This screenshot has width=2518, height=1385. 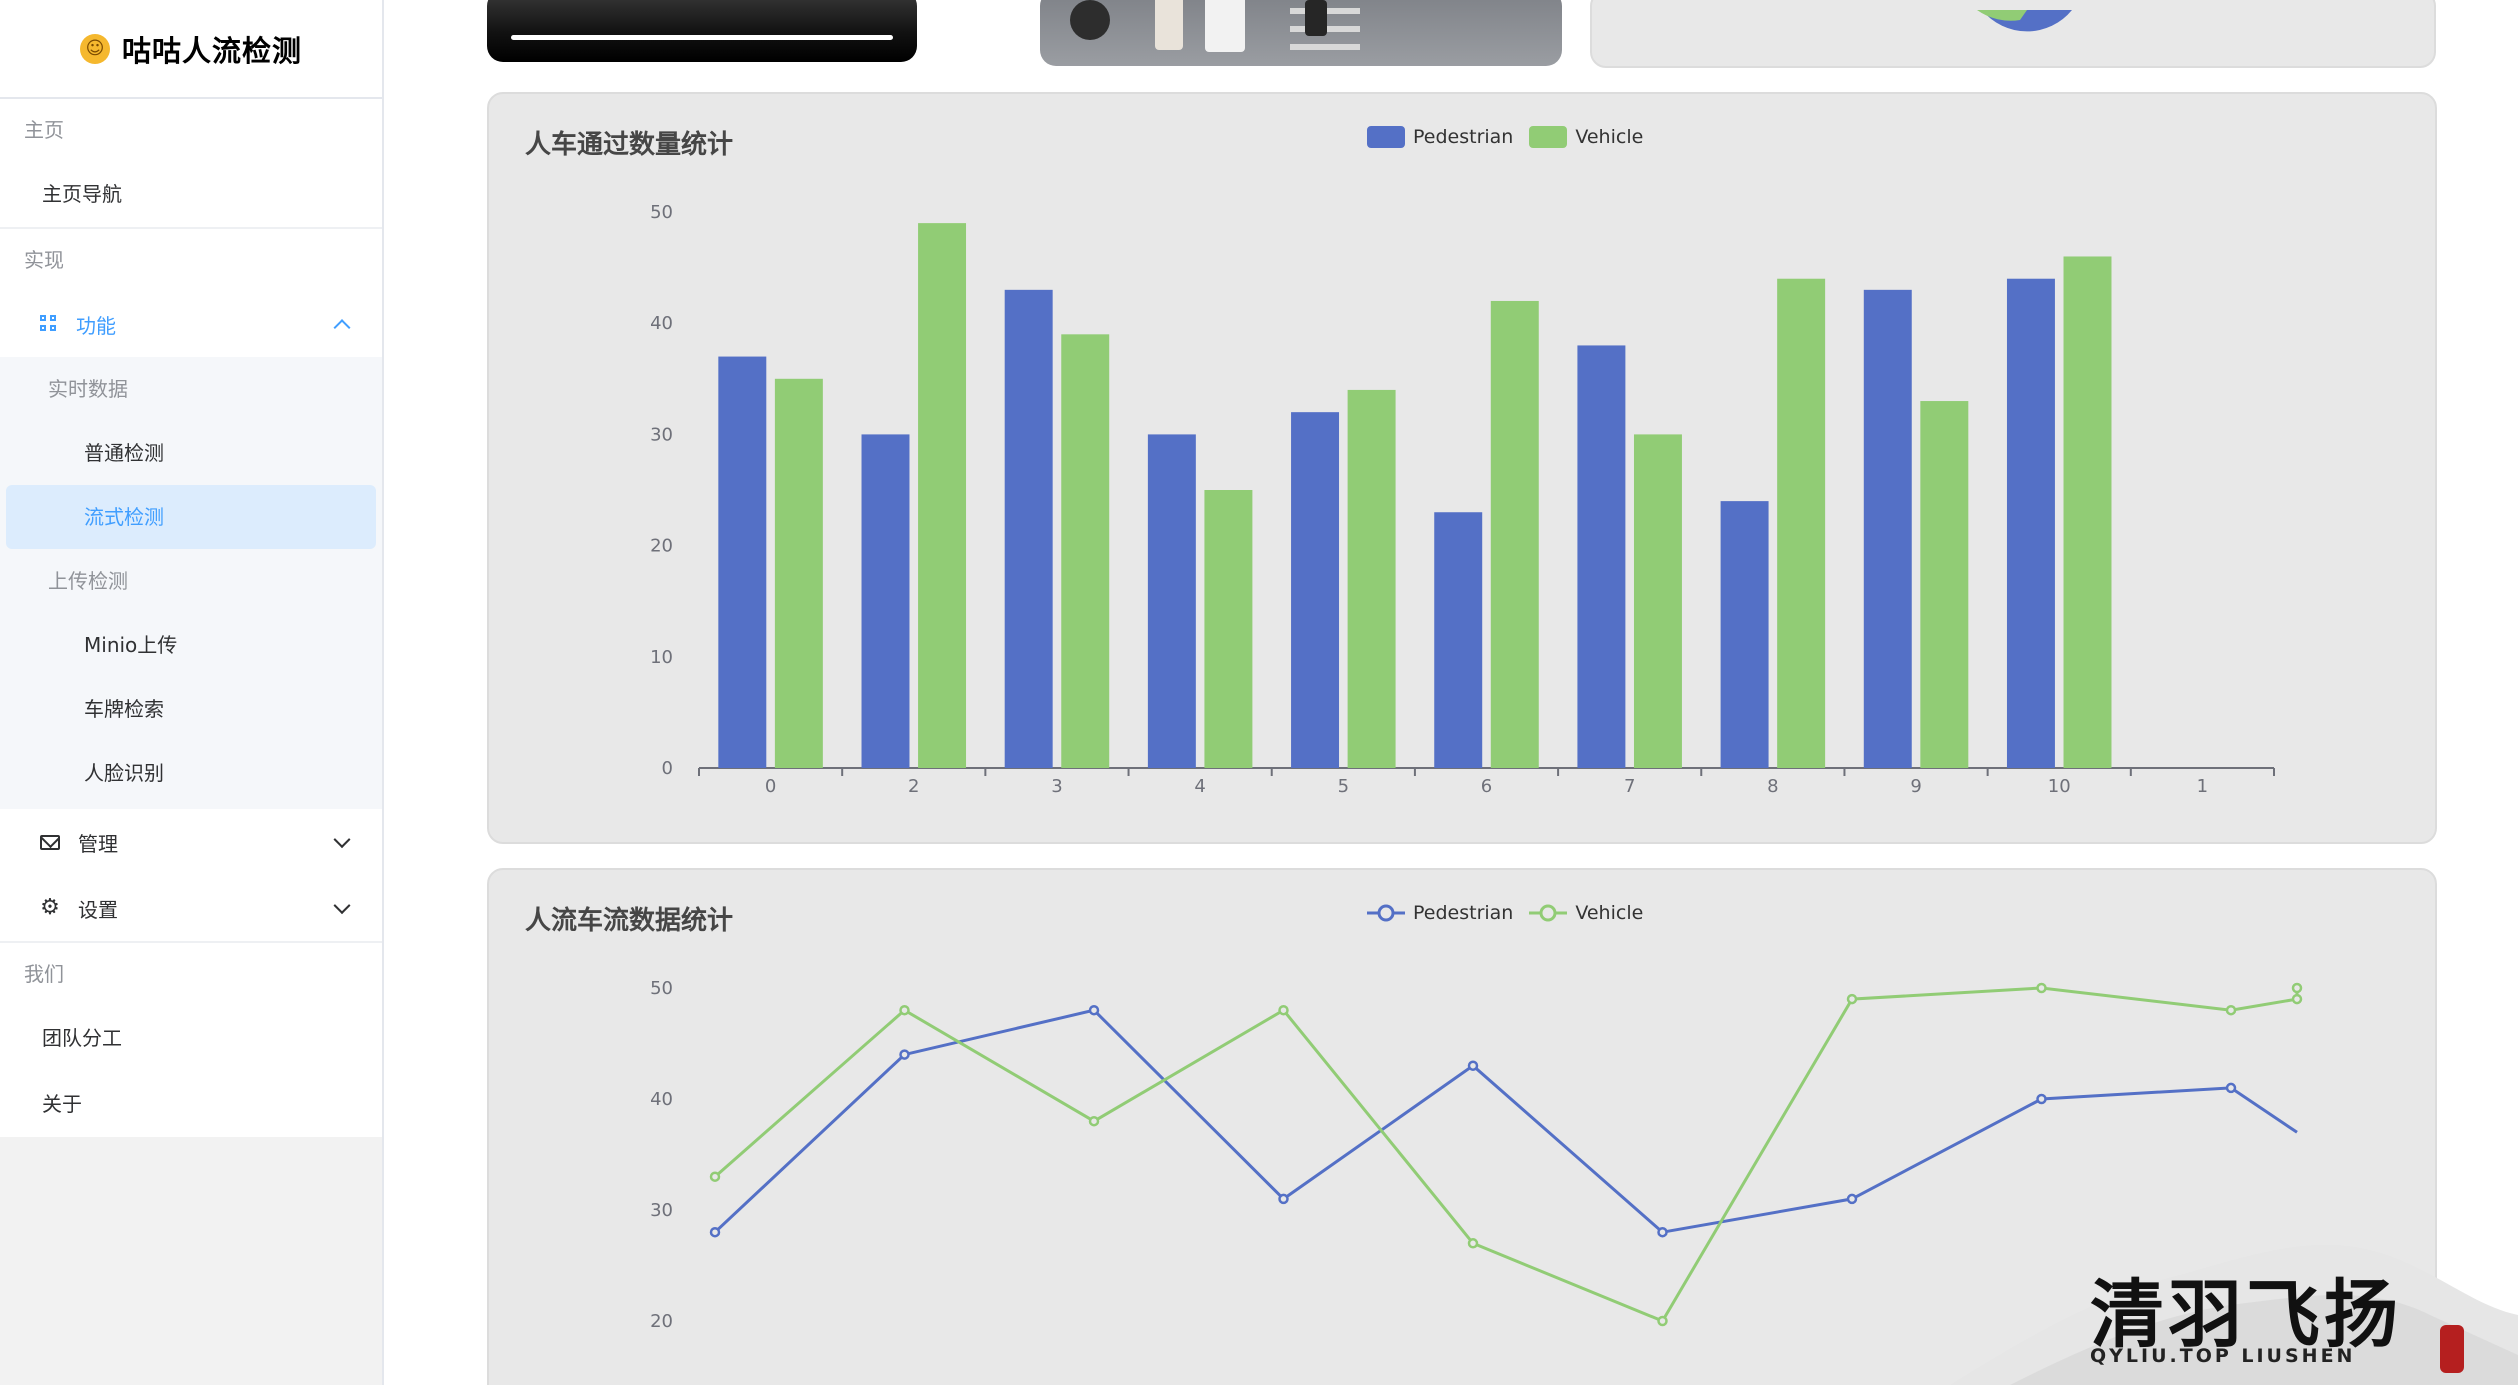 I want to click on y-tick-label: 0, so click(x=667, y=768).